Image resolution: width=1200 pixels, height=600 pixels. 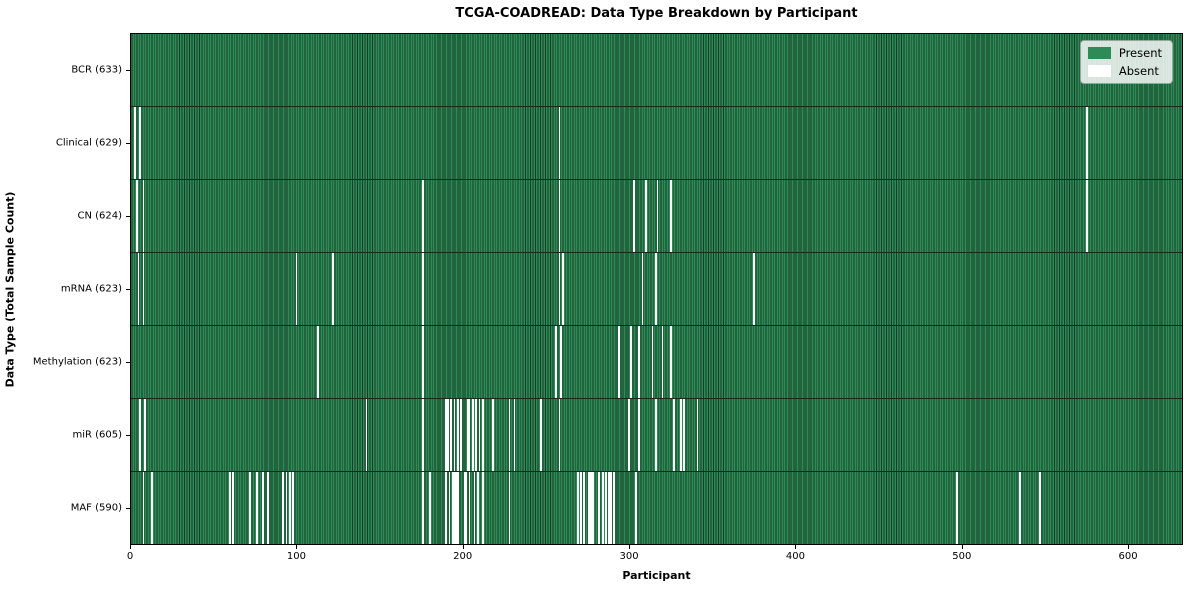 I want to click on legend-item: Present, so click(x=1124, y=53).